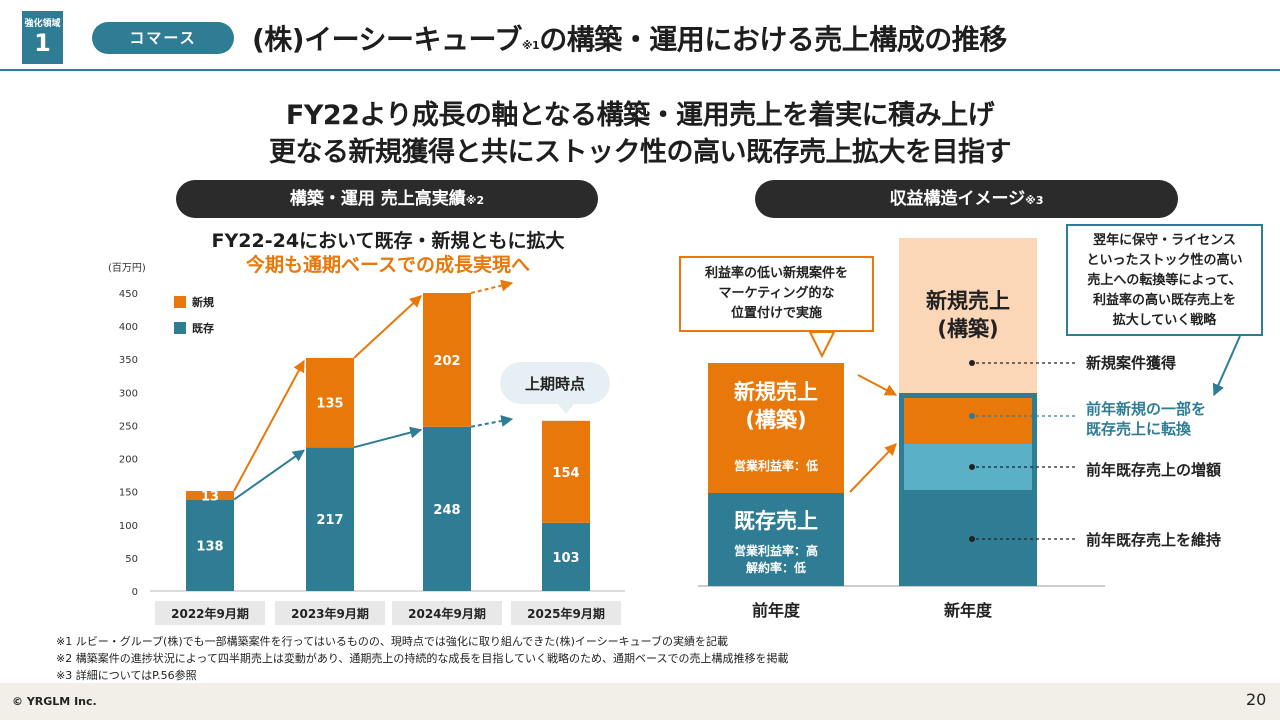  What do you see at coordinates (388, 241) in the screenshot?
I see `chart-subtitle: FY22-24において既存・新規ともに拡大` at bounding box center [388, 241].